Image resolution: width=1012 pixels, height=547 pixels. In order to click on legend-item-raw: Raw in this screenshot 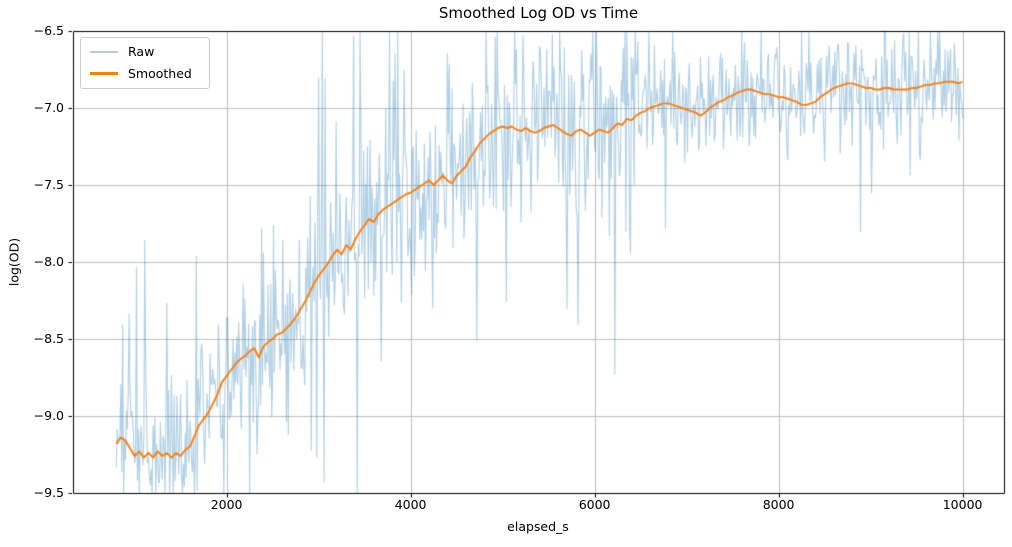, I will do `click(143, 51)`.